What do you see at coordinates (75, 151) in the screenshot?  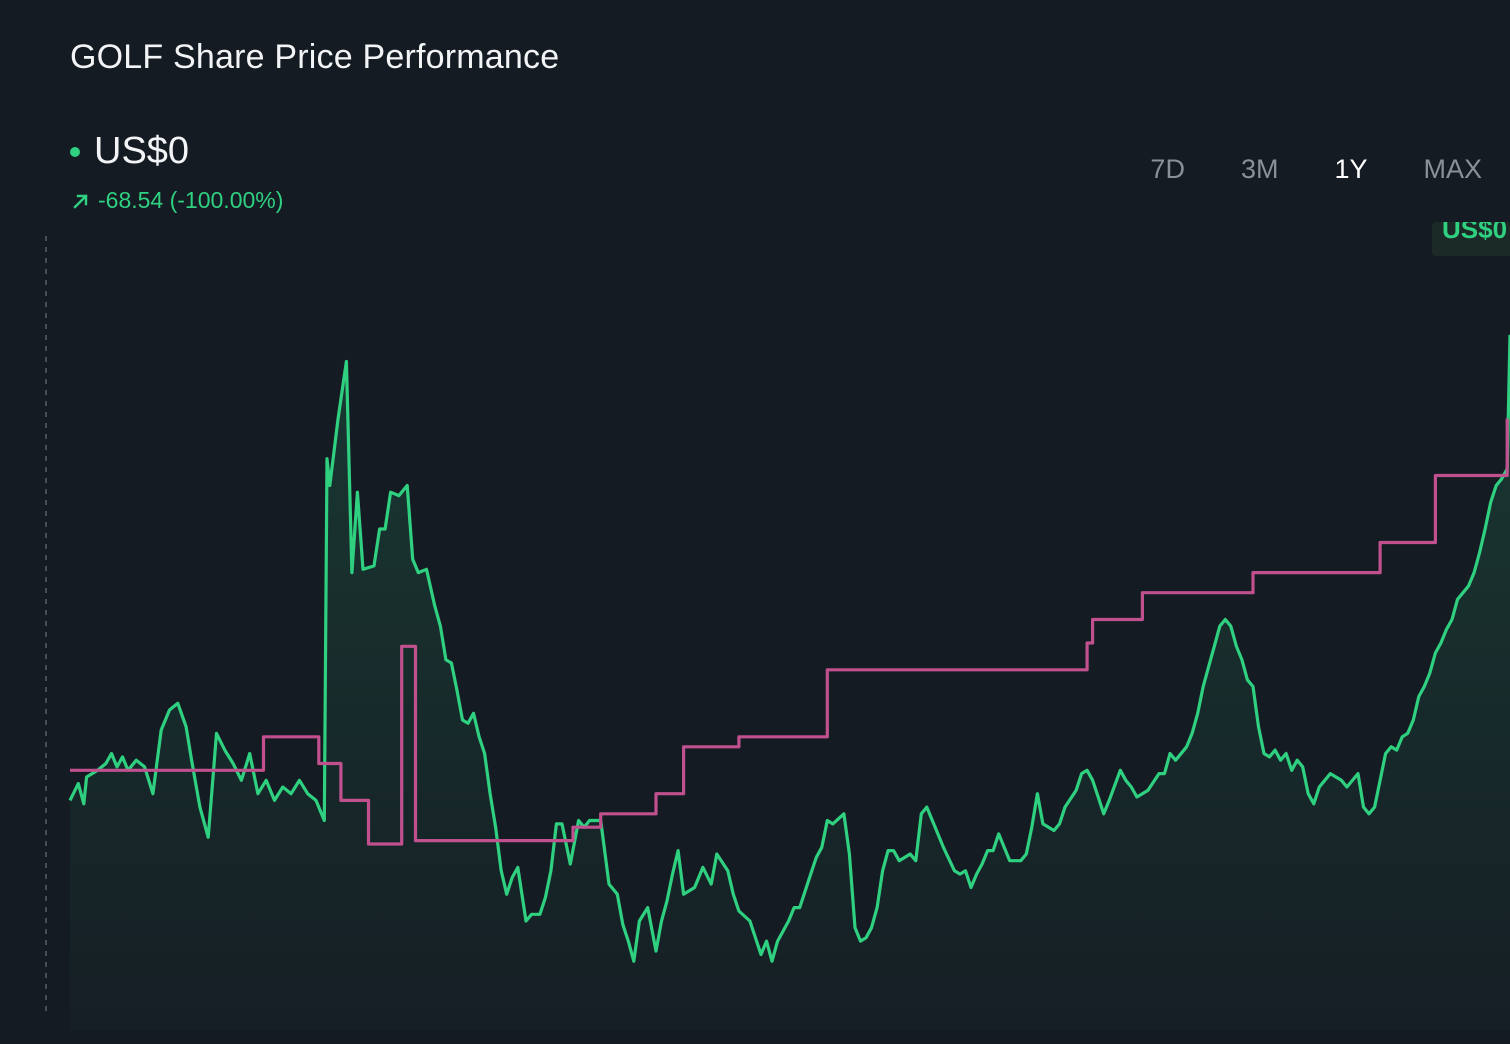 I see `live-dot-icon` at bounding box center [75, 151].